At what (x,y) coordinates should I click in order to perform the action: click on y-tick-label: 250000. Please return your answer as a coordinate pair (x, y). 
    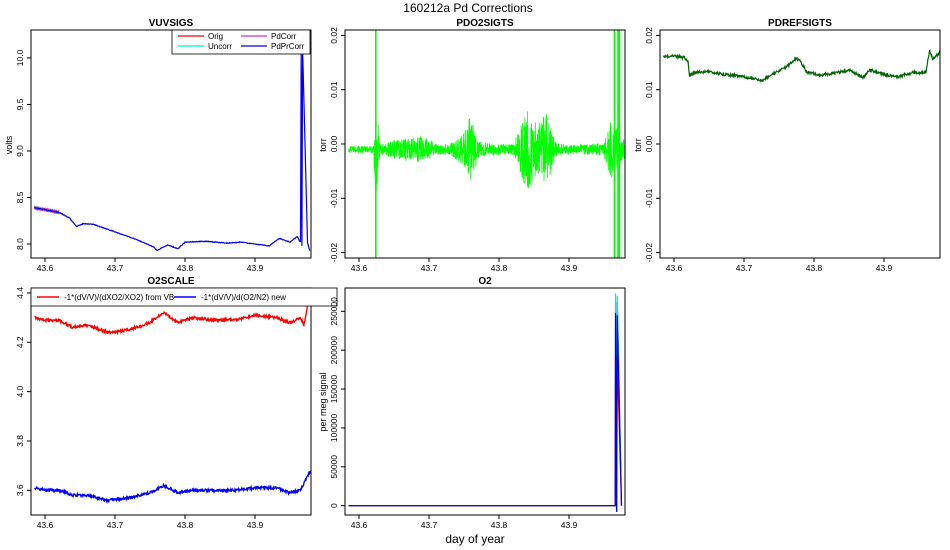
    Looking at the image, I should click on (334, 311).